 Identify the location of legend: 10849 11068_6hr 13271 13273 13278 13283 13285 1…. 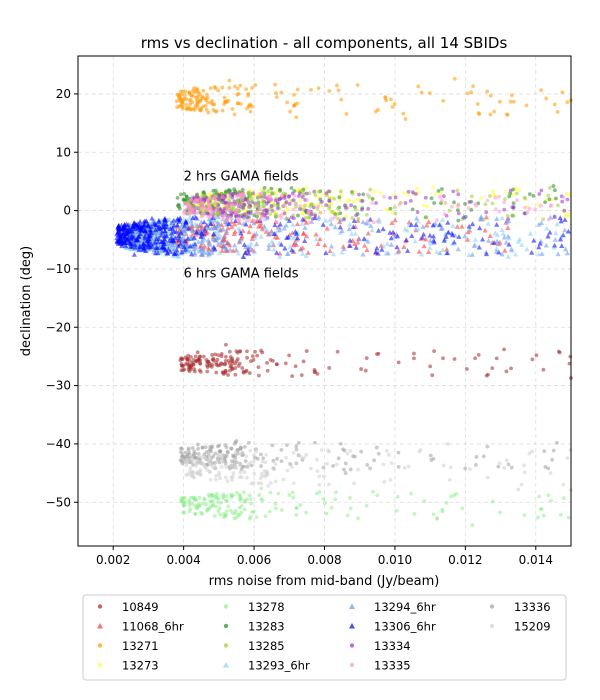
(324, 637).